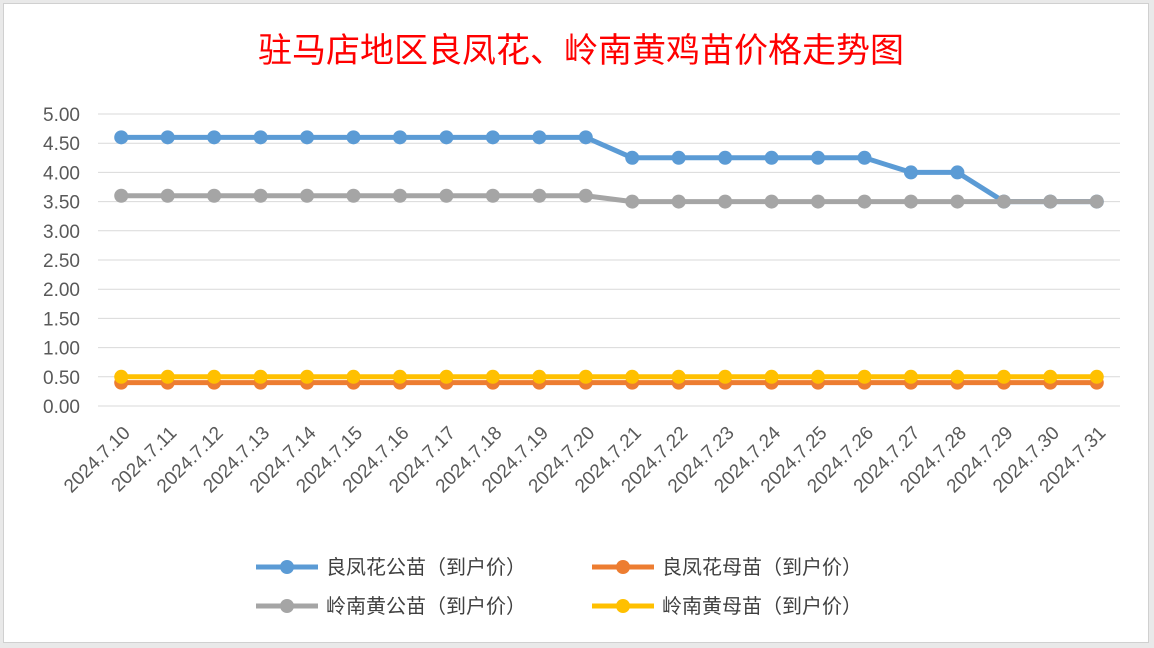 This screenshot has width=1154, height=648. I want to click on y-tick-label: 4.00, so click(61, 173).